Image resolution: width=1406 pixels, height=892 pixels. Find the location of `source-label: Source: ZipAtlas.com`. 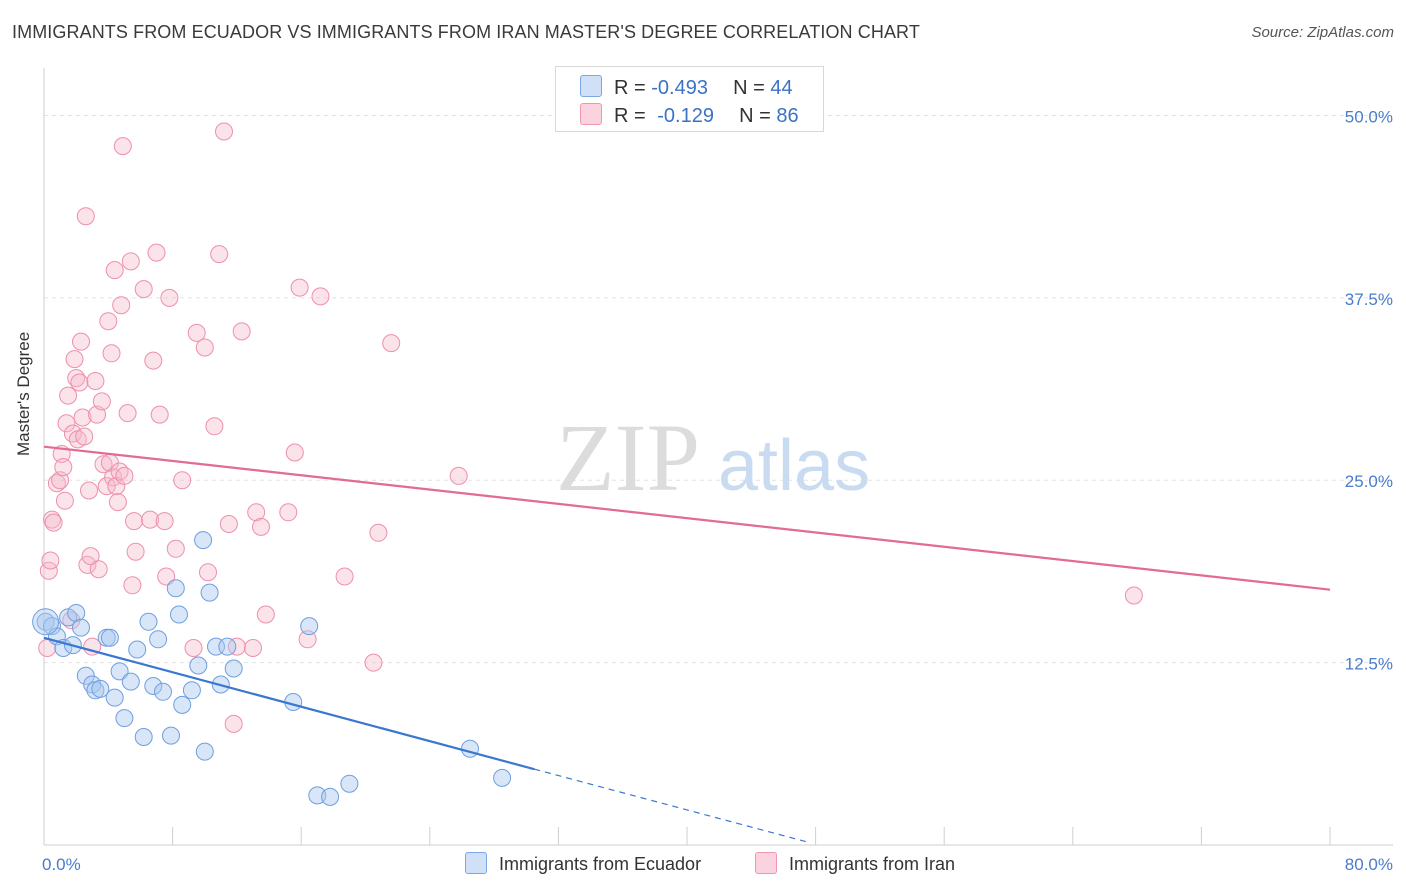

source-label: Source: ZipAtlas.com is located at coordinates (1322, 32).